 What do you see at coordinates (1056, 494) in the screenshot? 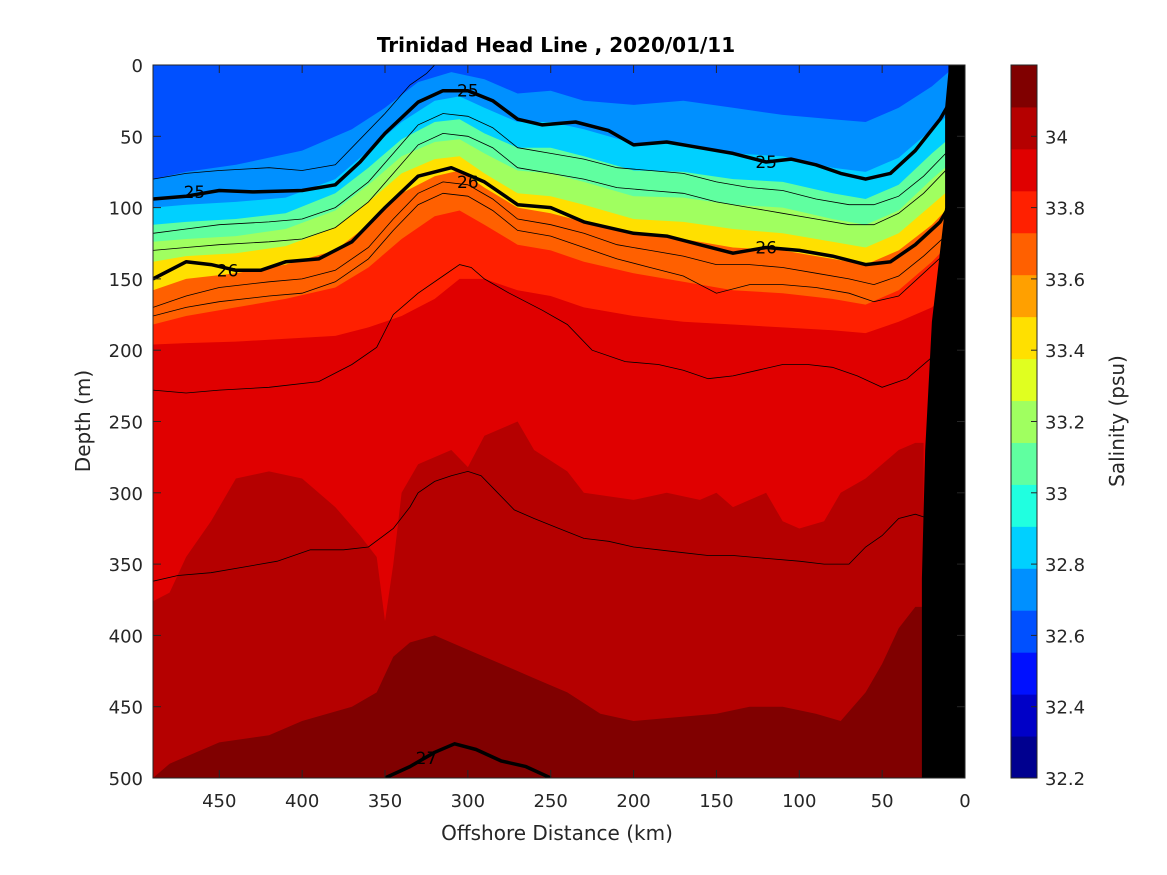
I see `colorbar-tick-label-33: 33` at bounding box center [1056, 494].